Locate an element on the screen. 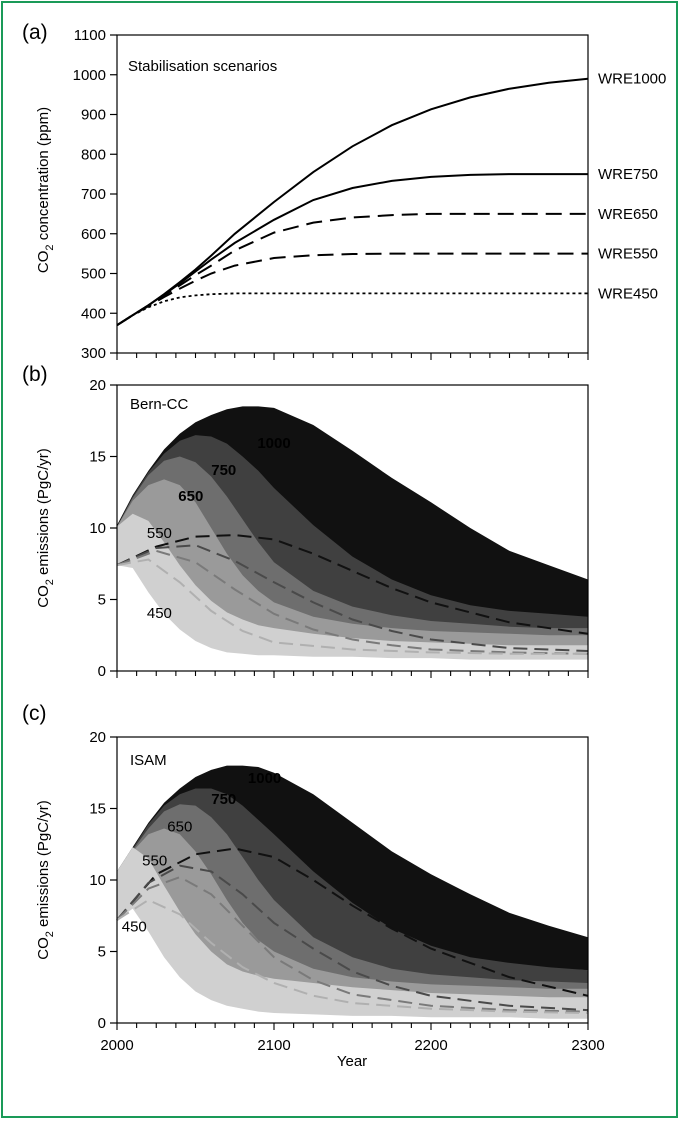 The width and height of the screenshot is (681, 1121). panel-b-ylabel: CO2 emissions (PgC/yr) is located at coordinates (45, 527).